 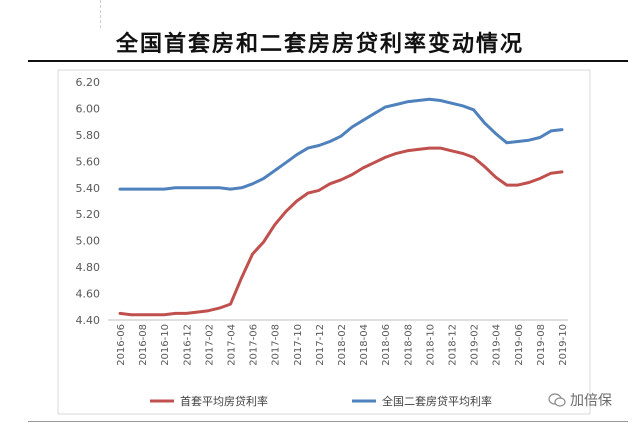 What do you see at coordinates (209, 345) in the screenshot?
I see `x-tick-label: 2017-02` at bounding box center [209, 345].